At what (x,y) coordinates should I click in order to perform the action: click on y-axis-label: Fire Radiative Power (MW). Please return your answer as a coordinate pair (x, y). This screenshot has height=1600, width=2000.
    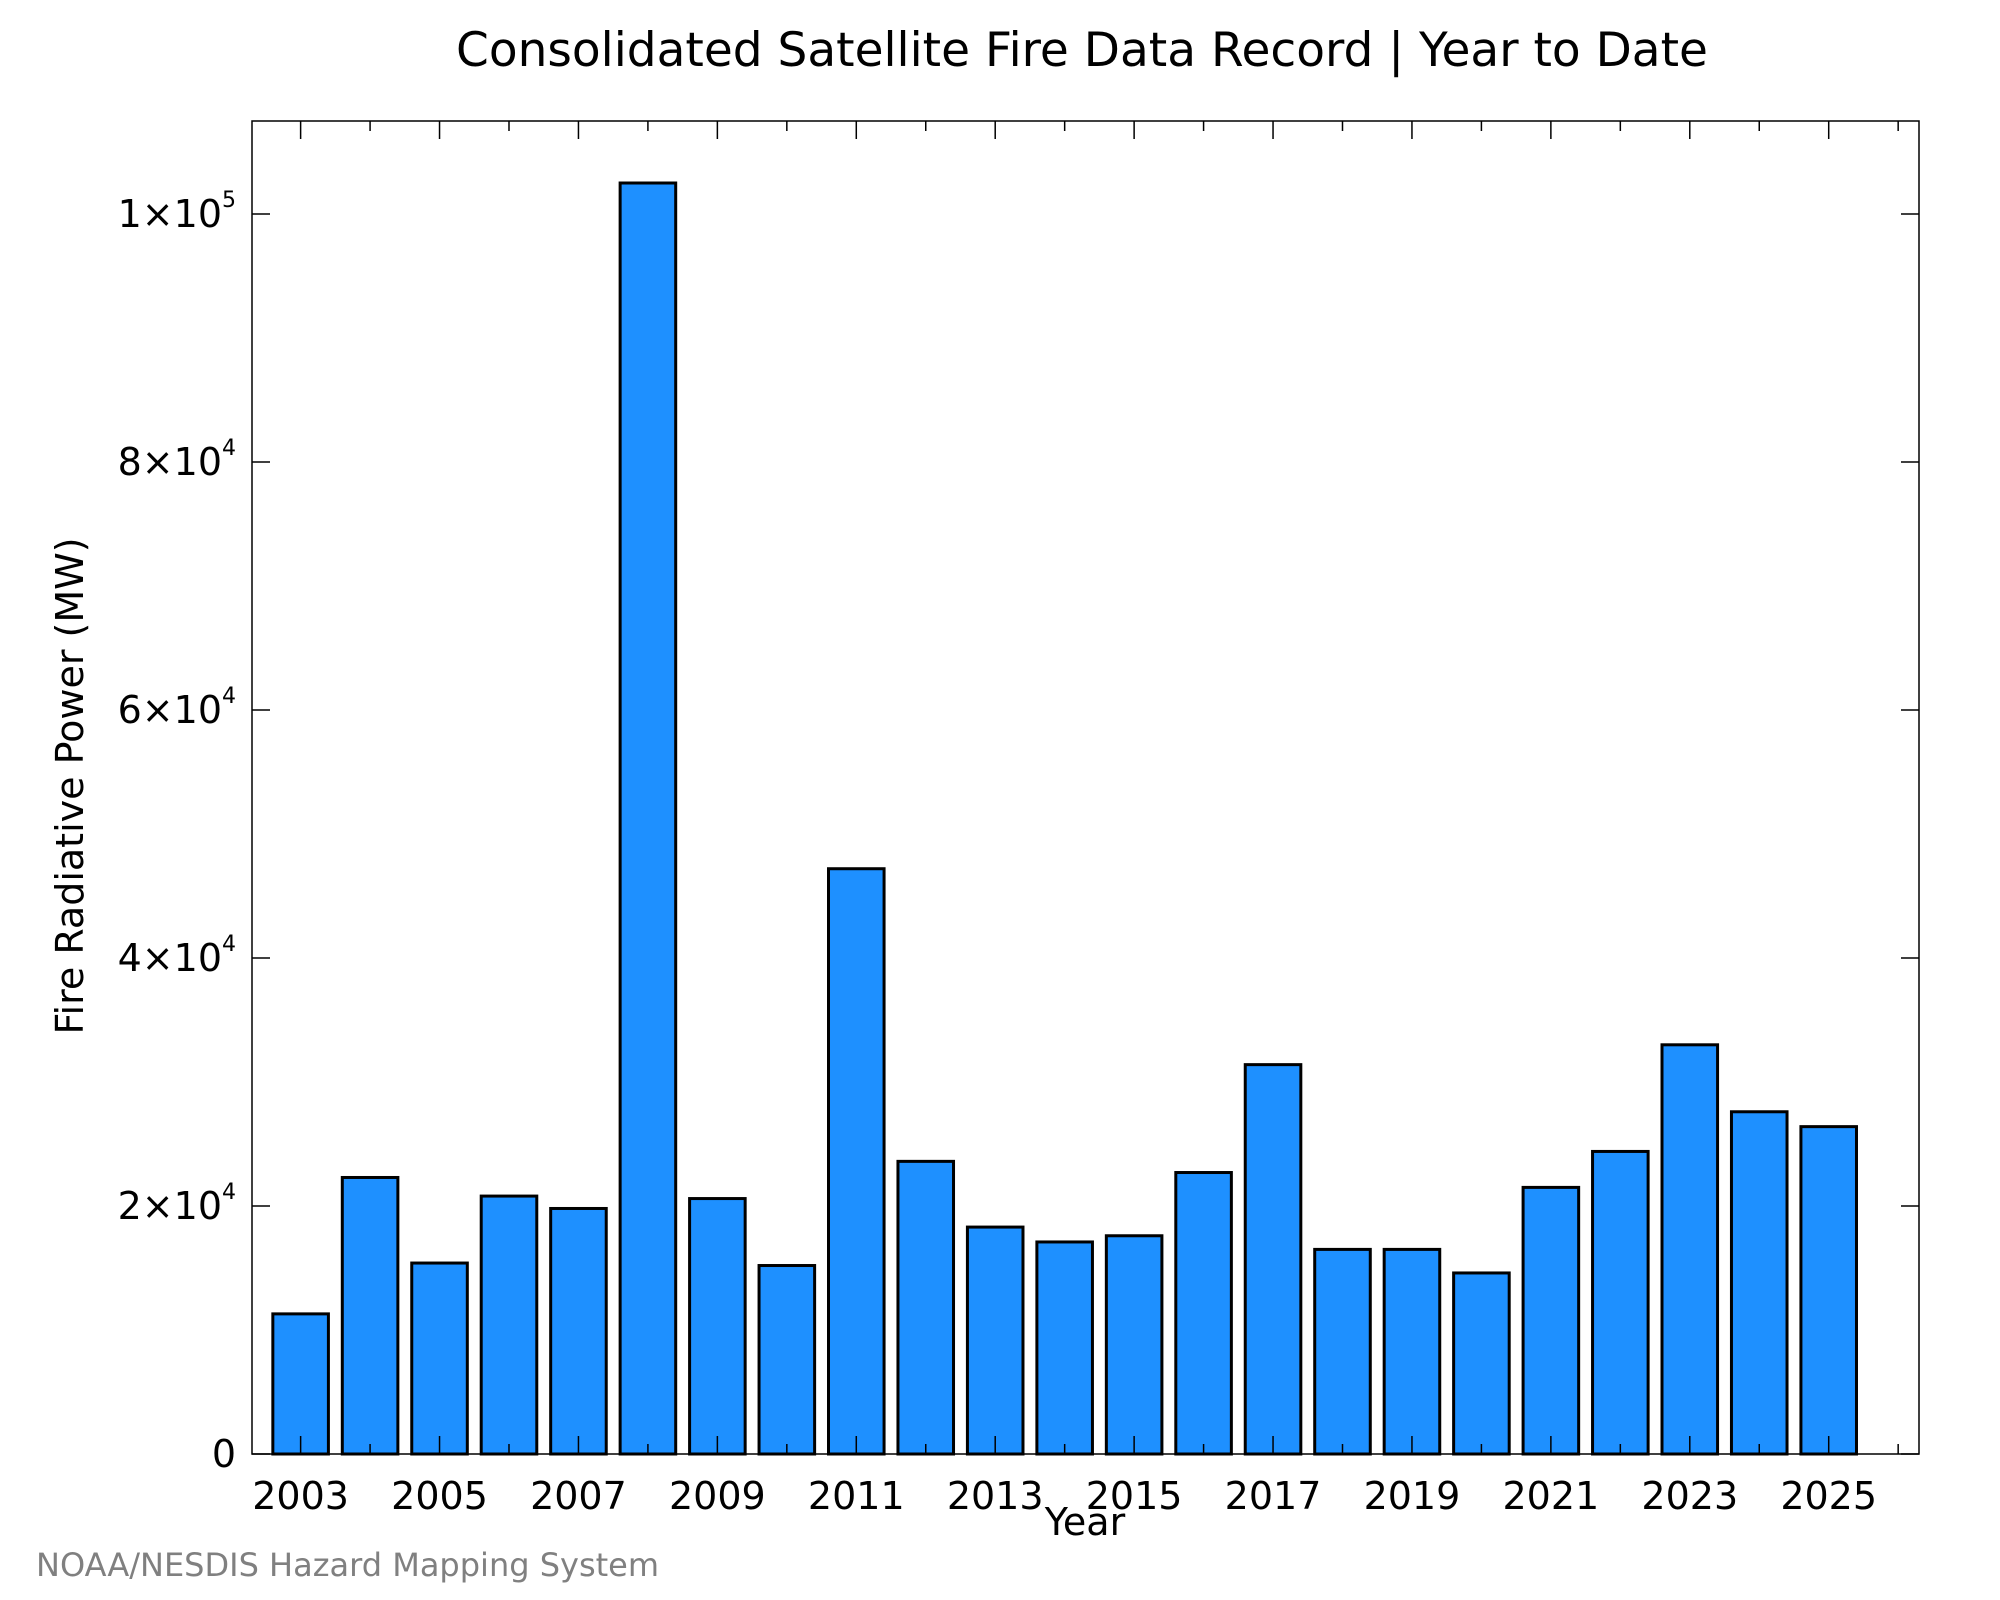
    Looking at the image, I should click on (70, 785).